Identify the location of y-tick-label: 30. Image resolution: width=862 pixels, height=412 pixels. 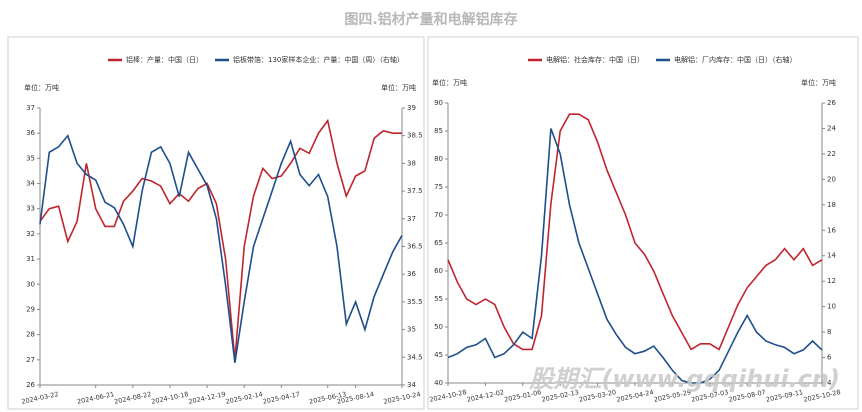
(30, 284).